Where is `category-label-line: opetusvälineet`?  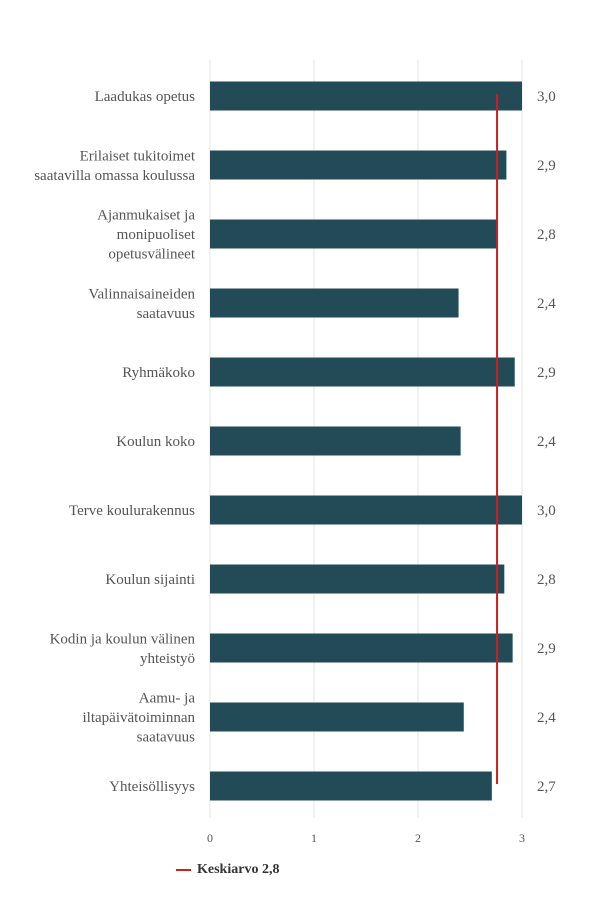 category-label-line: opetusvälineet is located at coordinates (151, 255).